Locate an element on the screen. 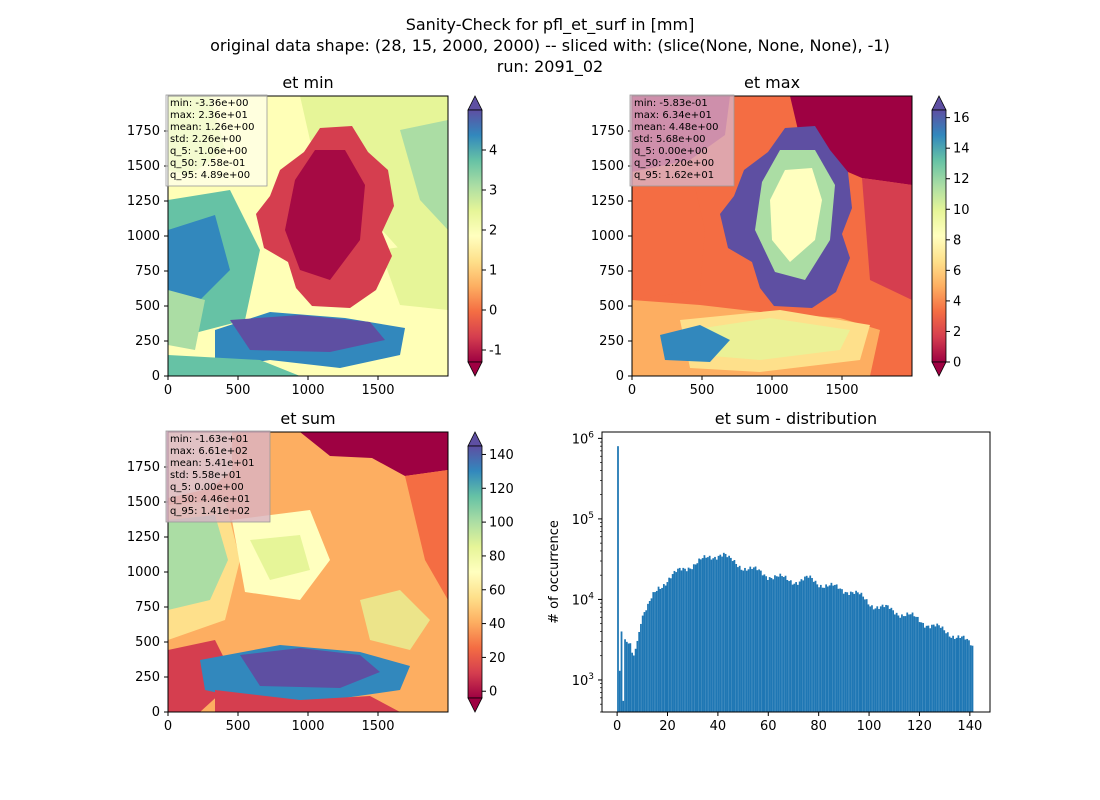 The height and width of the screenshot is (800, 1100). y-tick-label: 0 is located at coordinates (156, 712).